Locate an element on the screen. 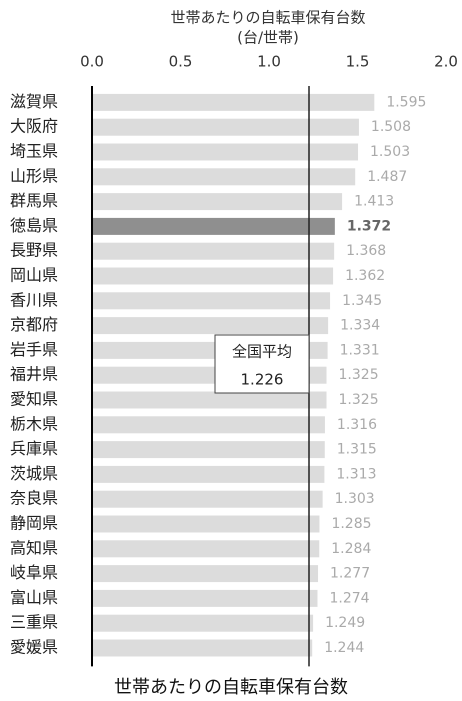  value-label: 1.413 is located at coordinates (374, 202).